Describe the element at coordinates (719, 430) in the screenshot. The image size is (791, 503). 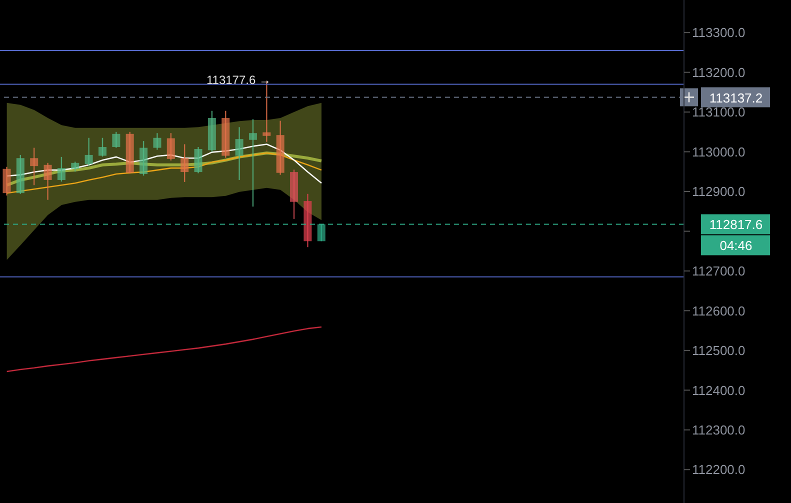
I see `y-tick-label: 112300.0` at that location.